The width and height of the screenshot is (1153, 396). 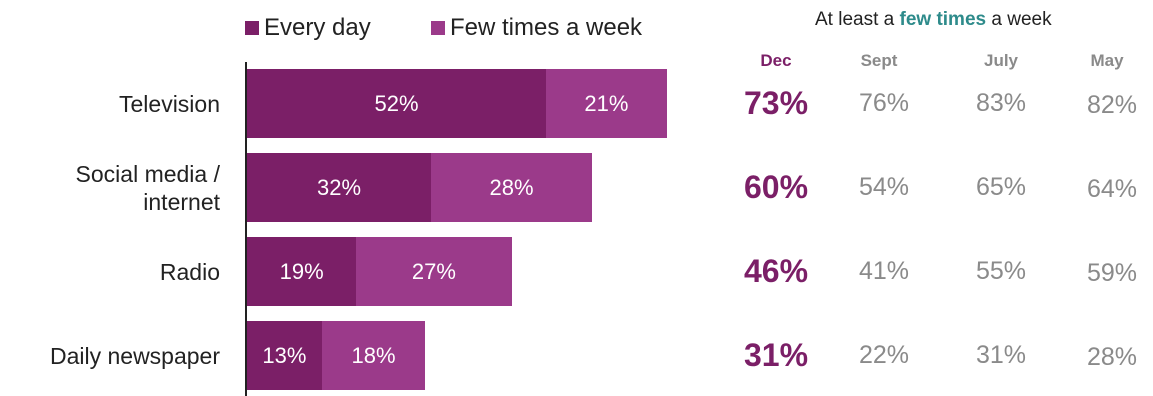 What do you see at coordinates (246, 229) in the screenshot?
I see `y-axis-line` at bounding box center [246, 229].